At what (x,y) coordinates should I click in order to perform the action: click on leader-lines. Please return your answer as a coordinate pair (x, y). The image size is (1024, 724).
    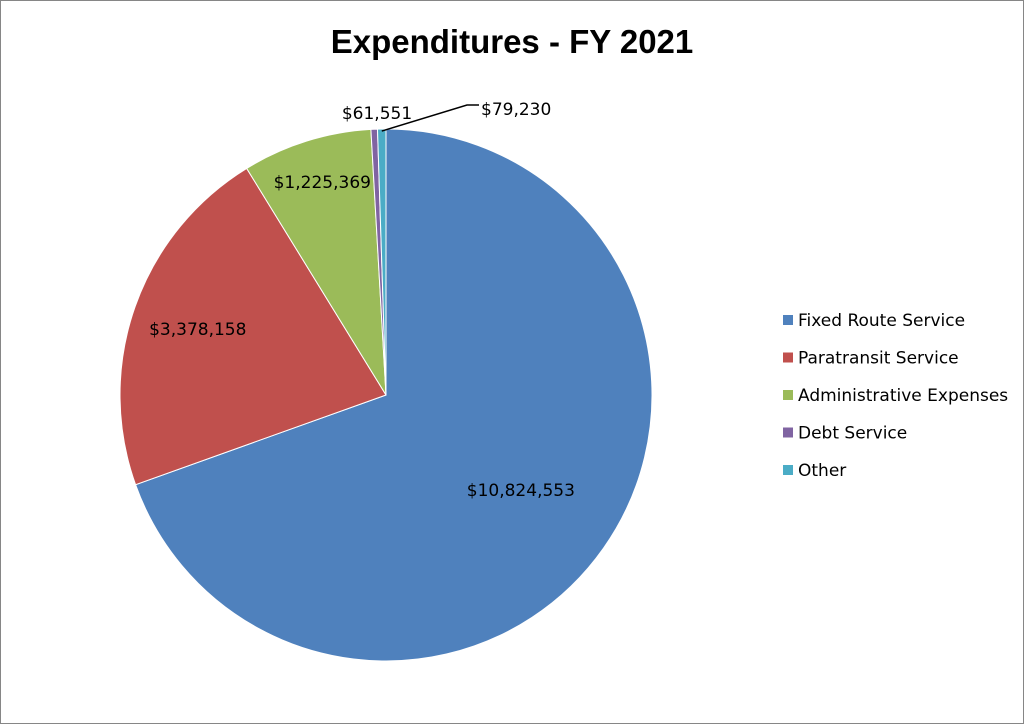
    Looking at the image, I should click on (430, 118).